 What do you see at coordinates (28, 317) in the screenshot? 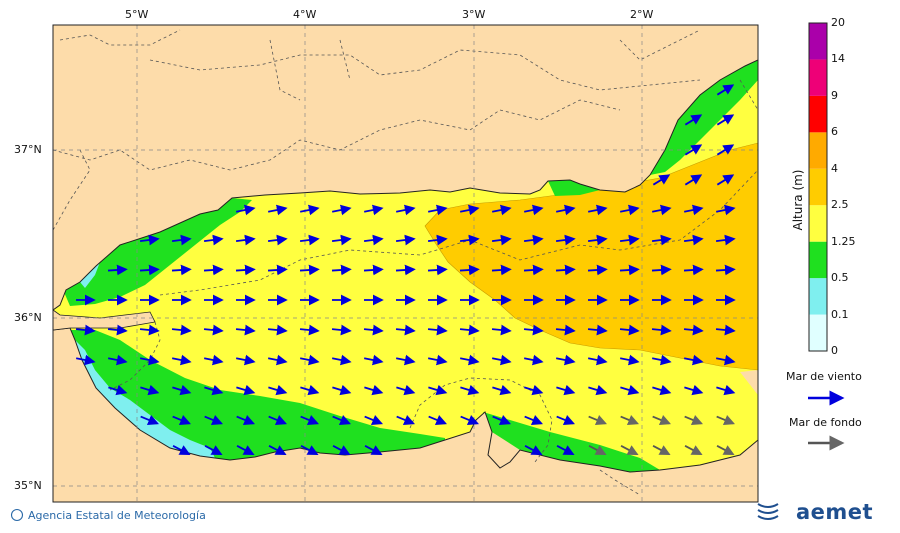
I see `lat-label-36n: 36°N` at bounding box center [28, 317].